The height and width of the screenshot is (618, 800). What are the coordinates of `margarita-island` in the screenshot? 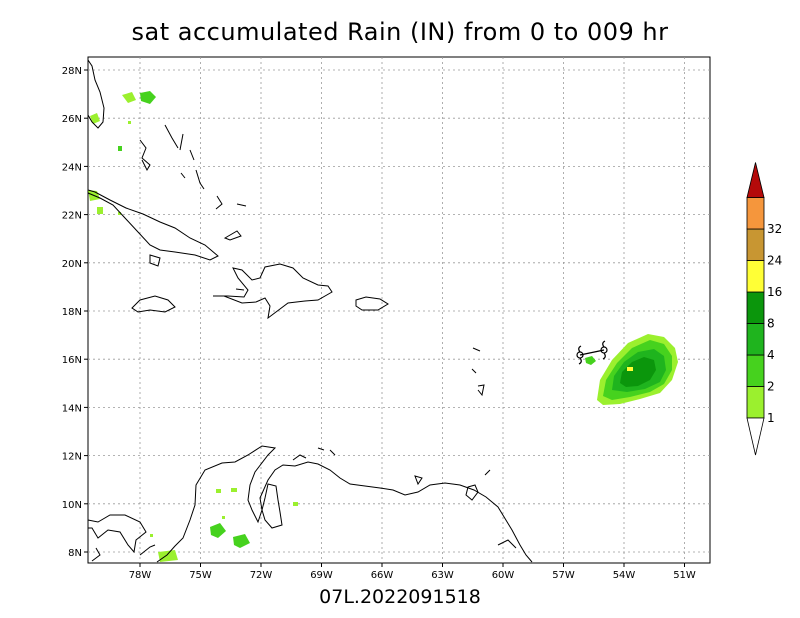 It's located at (418, 480).